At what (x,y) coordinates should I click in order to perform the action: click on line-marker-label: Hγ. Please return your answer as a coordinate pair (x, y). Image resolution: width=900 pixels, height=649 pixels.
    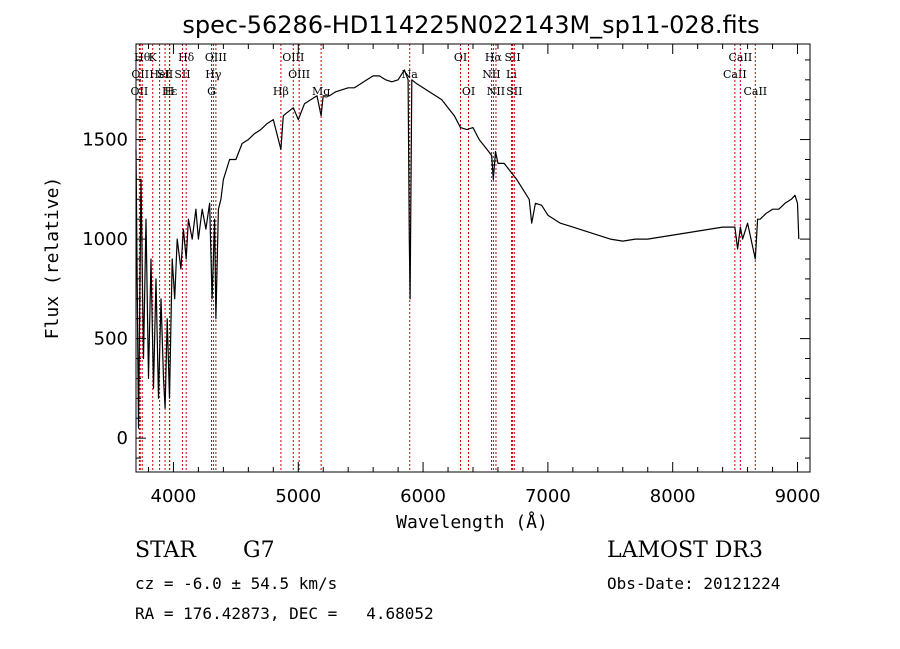
    Looking at the image, I should click on (213, 74).